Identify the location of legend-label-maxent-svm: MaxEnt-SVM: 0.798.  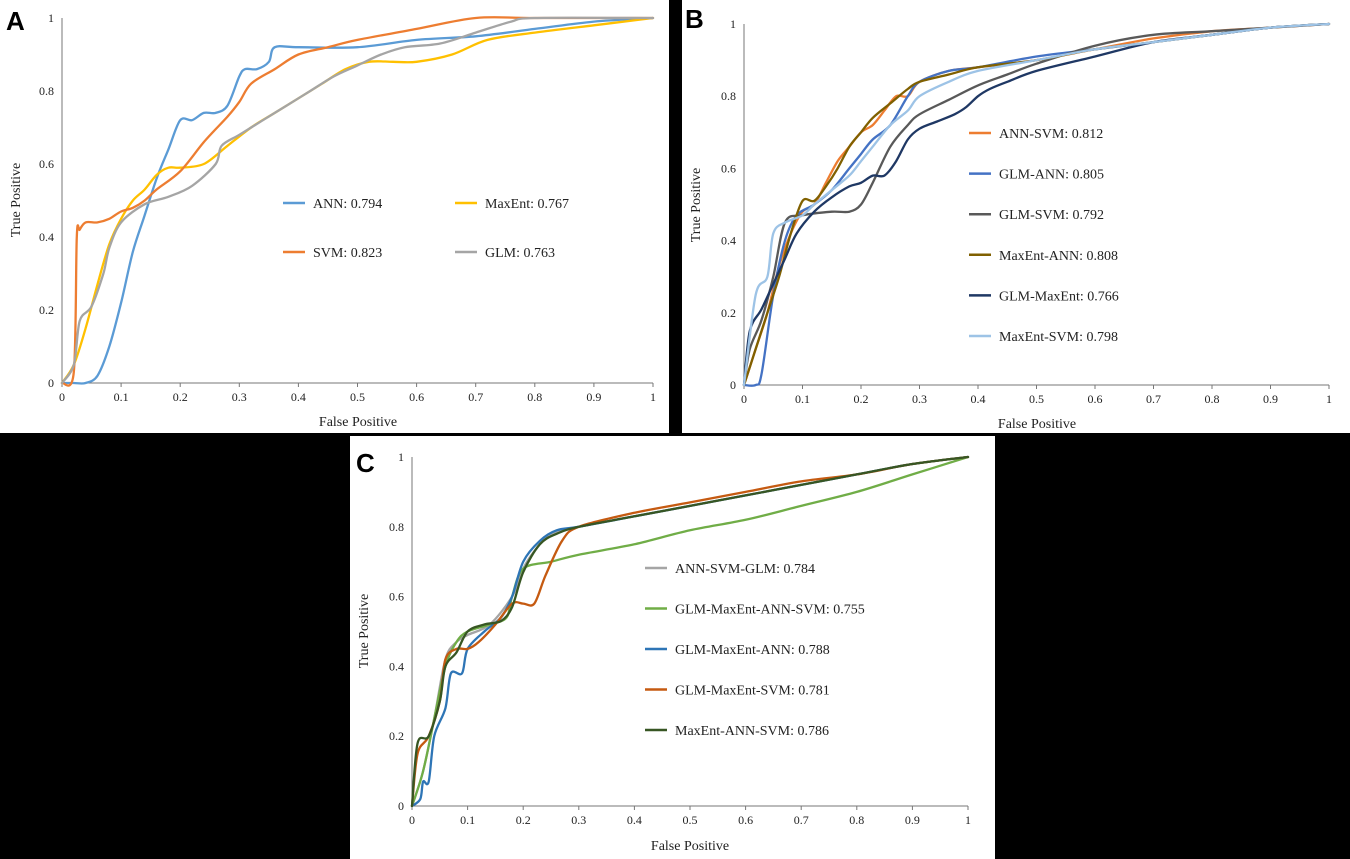
(1058, 337).